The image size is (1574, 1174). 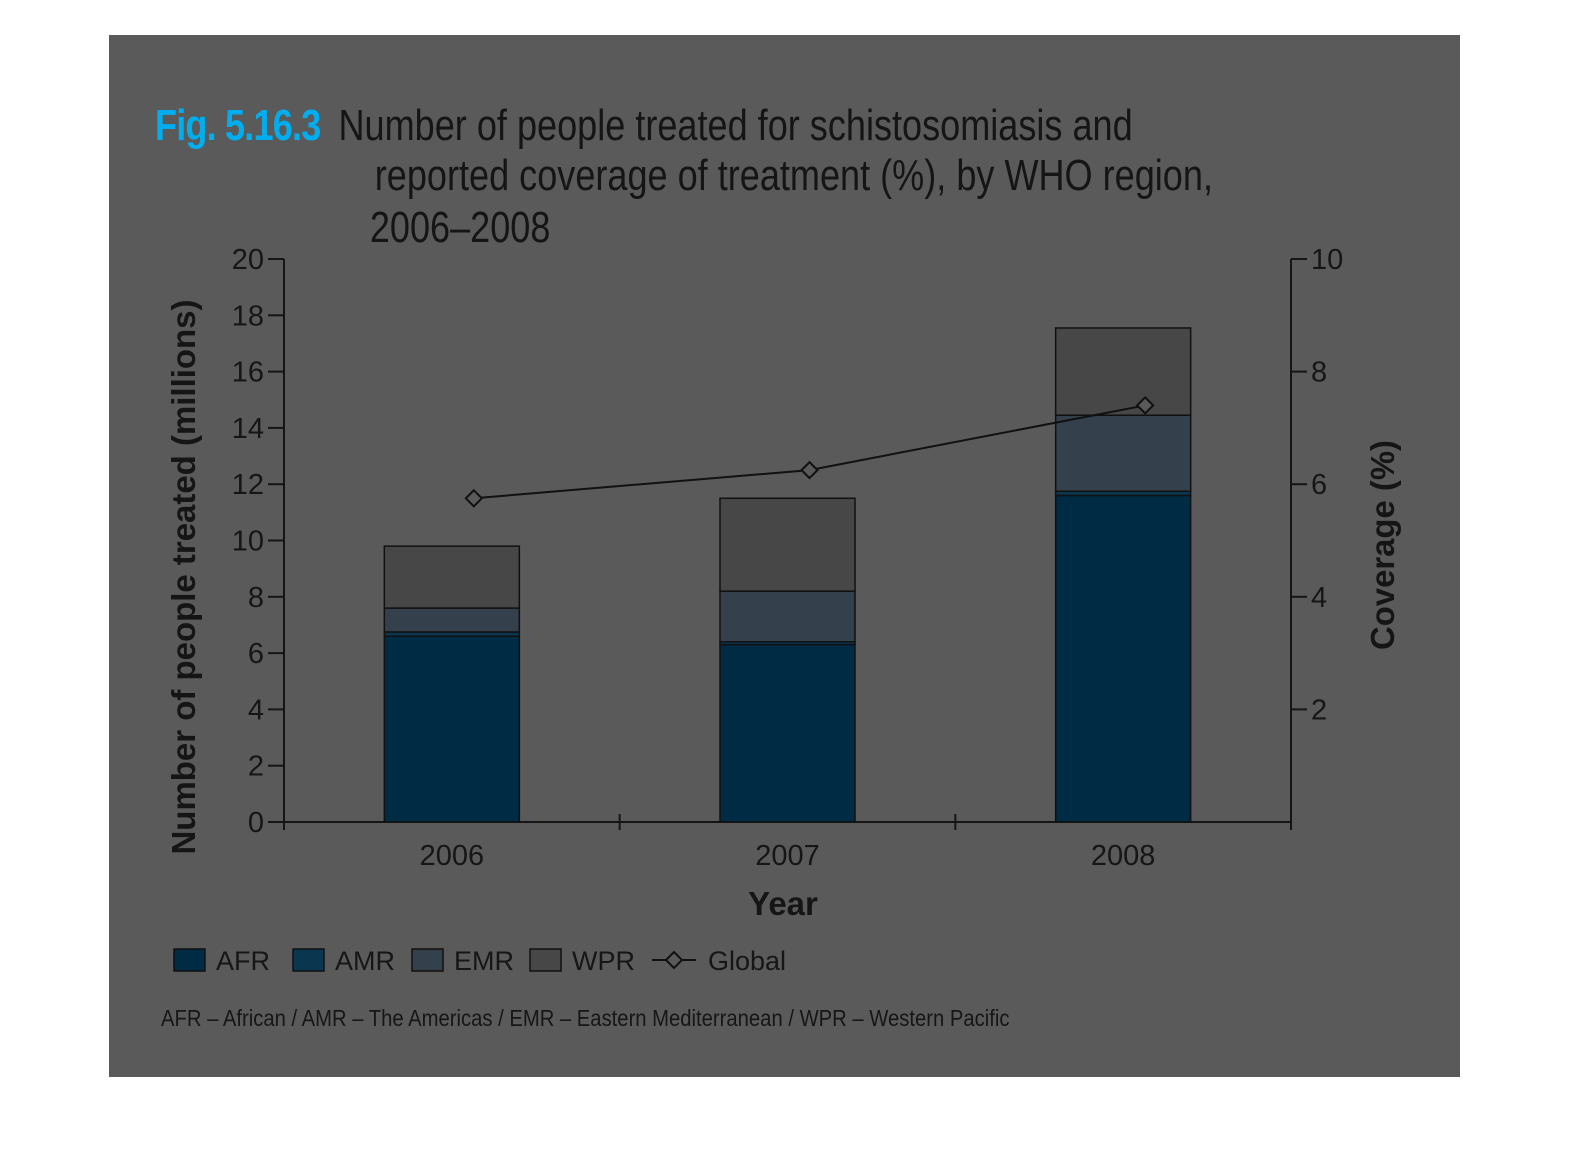 I want to click on legend-label-wpr: WPR, so click(x=603, y=961).